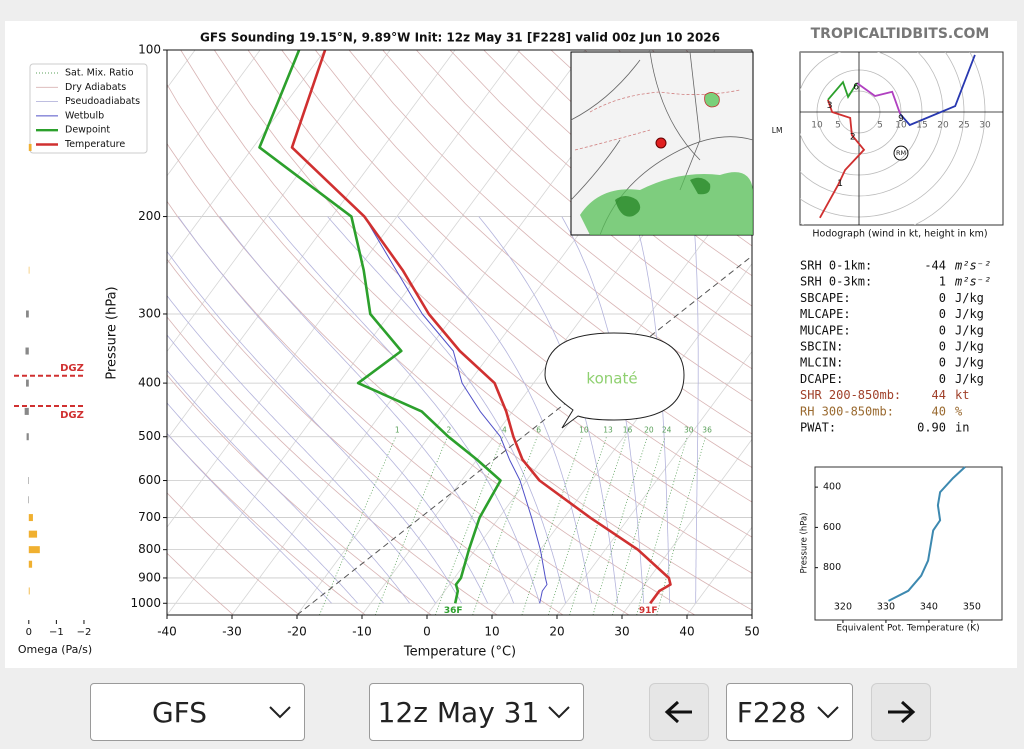 This screenshot has width=1024, height=749. What do you see at coordinates (476, 712) in the screenshot?
I see `init-select: 12z May 31` at bounding box center [476, 712].